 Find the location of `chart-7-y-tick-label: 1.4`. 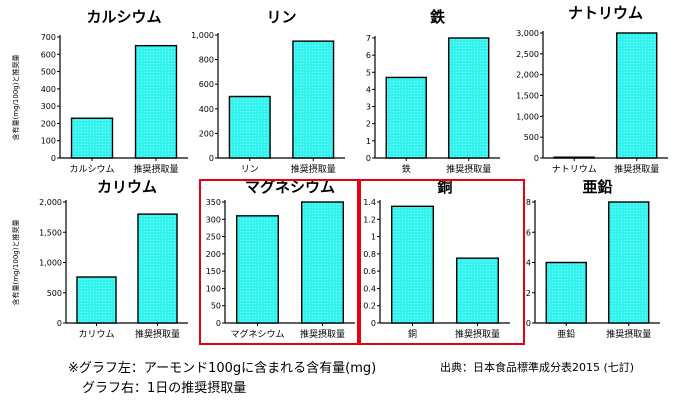

chart-7-y-tick-label: 1.4 is located at coordinates (369, 202).